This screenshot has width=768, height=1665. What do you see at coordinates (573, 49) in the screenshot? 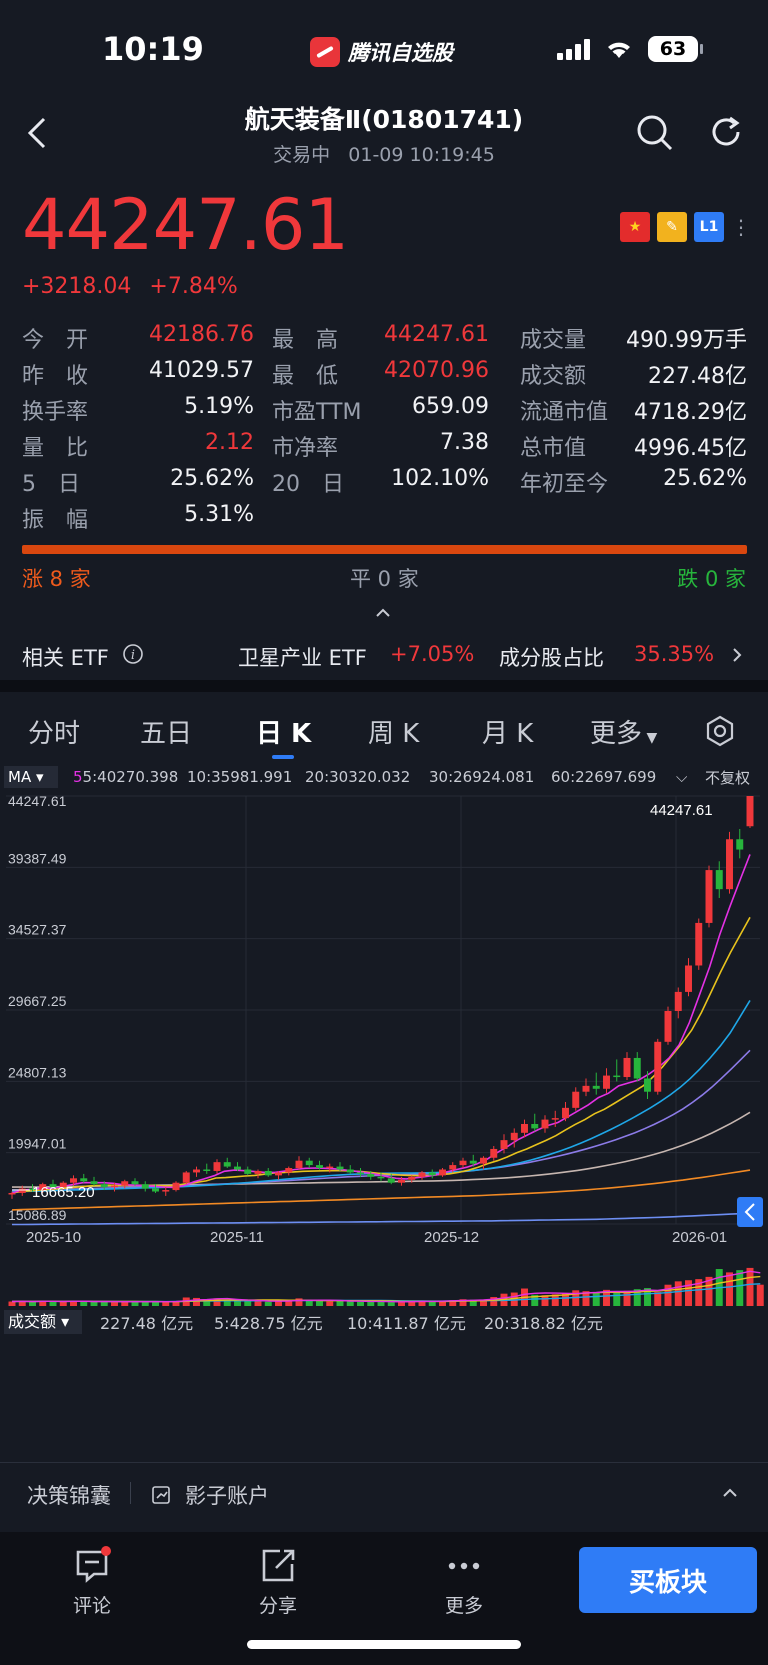
I see `signal-icon` at bounding box center [573, 49].